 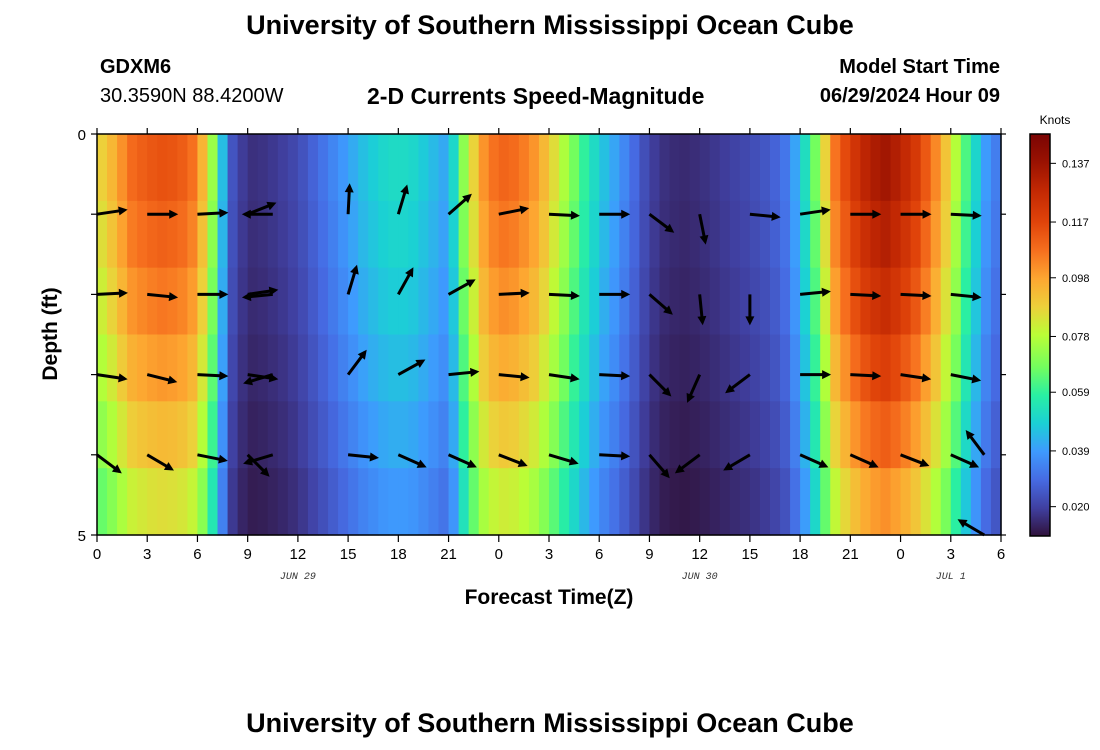 I want to click on colorbar-tick-label: 0.117, so click(x=1075, y=223).